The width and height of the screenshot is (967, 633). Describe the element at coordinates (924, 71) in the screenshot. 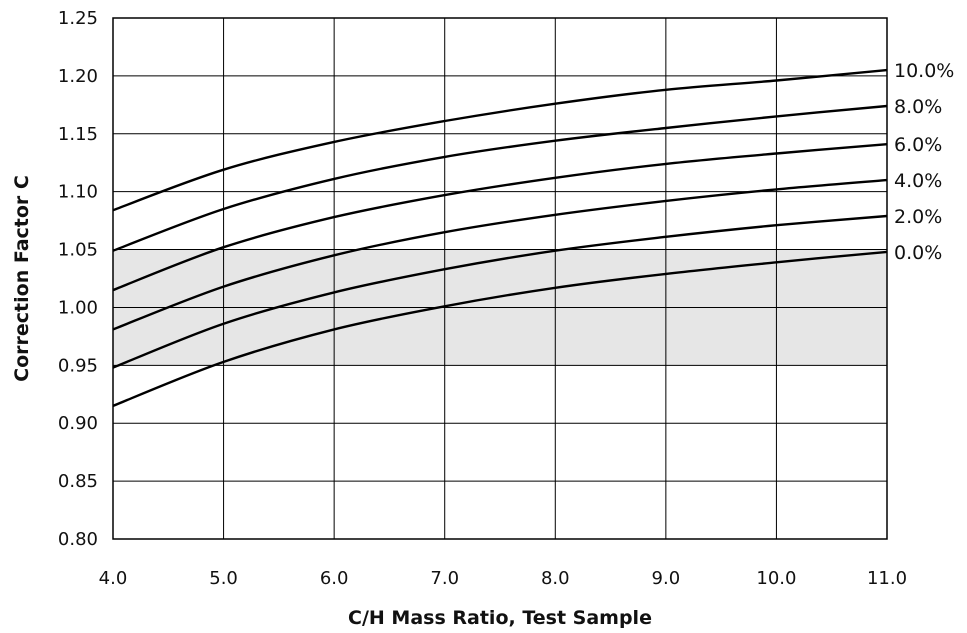

I see `series-label-0: 10.0%` at that location.